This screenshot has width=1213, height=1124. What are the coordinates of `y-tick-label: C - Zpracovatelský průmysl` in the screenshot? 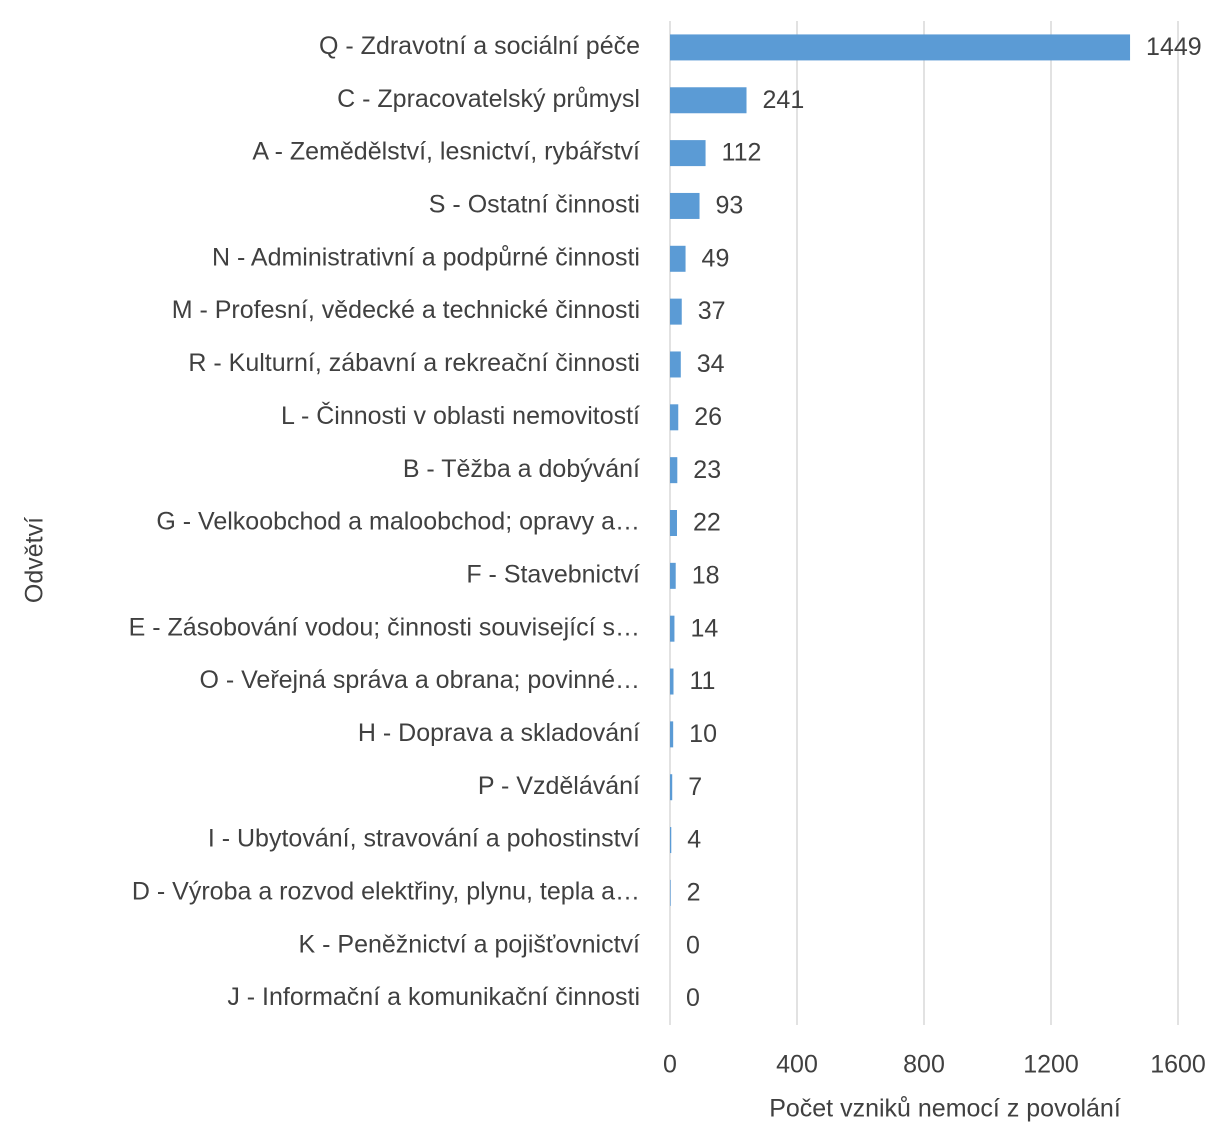 It's located at (488, 99).